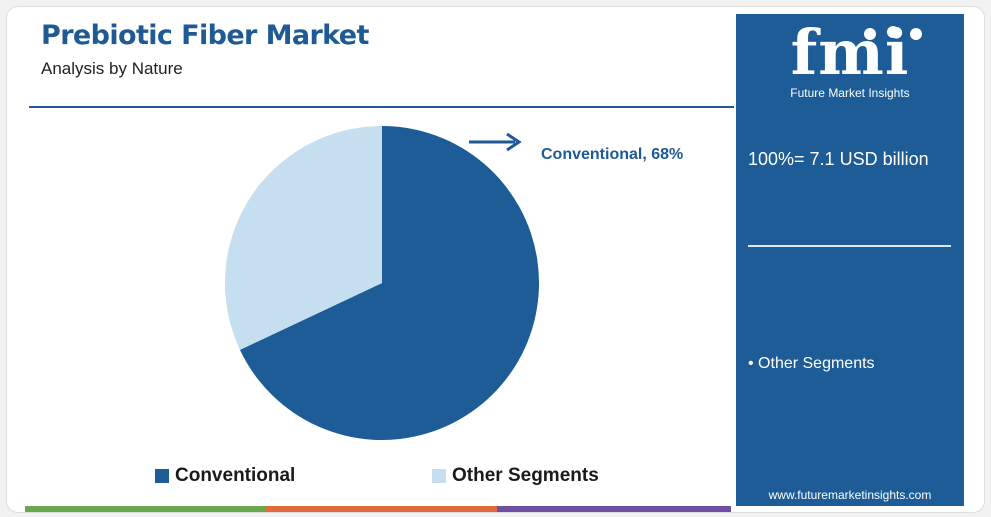  What do you see at coordinates (303, 238) in the screenshot?
I see `pie-slice-other-segments` at bounding box center [303, 238].